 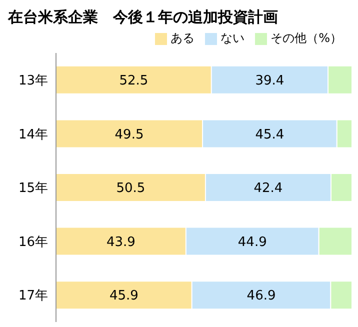 What do you see at coordinates (33, 134) in the screenshot?
I see `y-tick-label: 14年` at bounding box center [33, 134].